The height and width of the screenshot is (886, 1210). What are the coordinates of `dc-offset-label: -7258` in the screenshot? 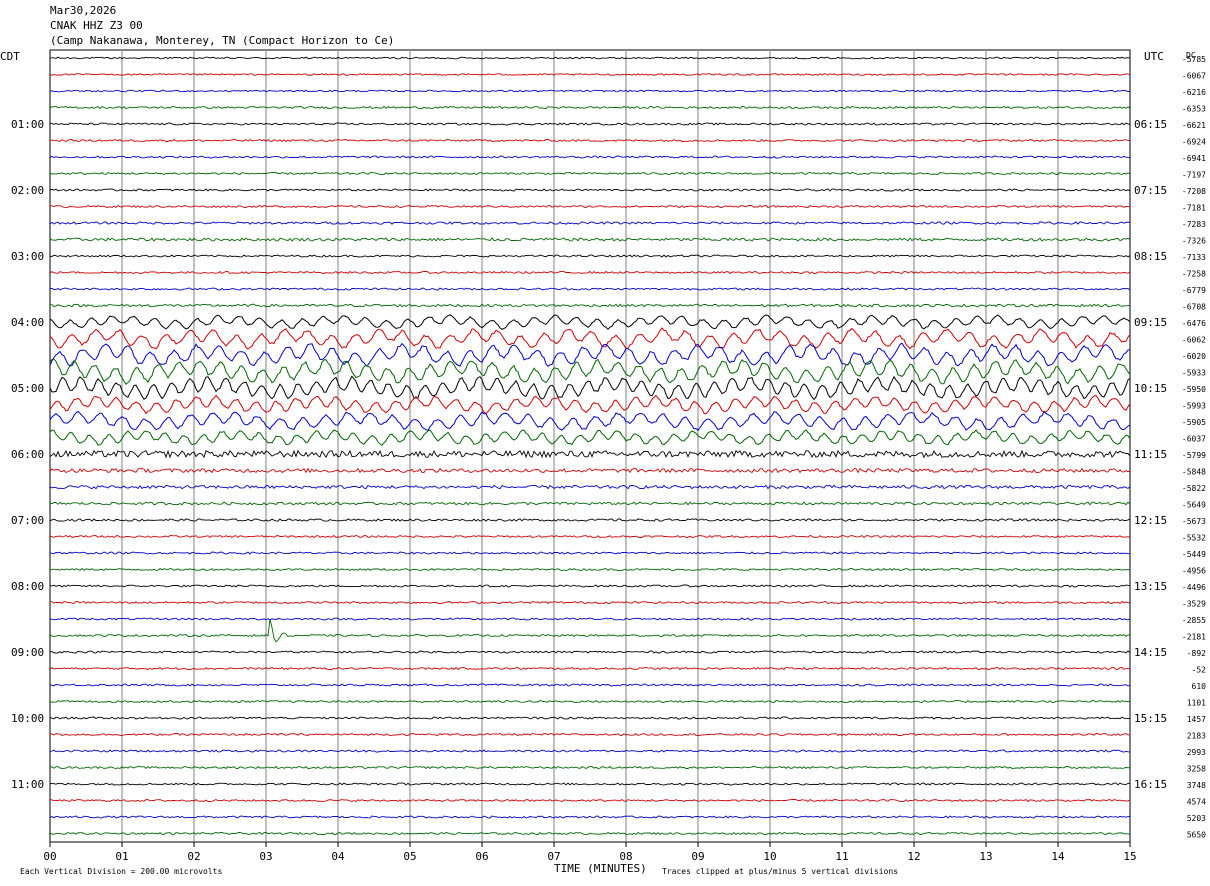 It's located at (1194, 274).